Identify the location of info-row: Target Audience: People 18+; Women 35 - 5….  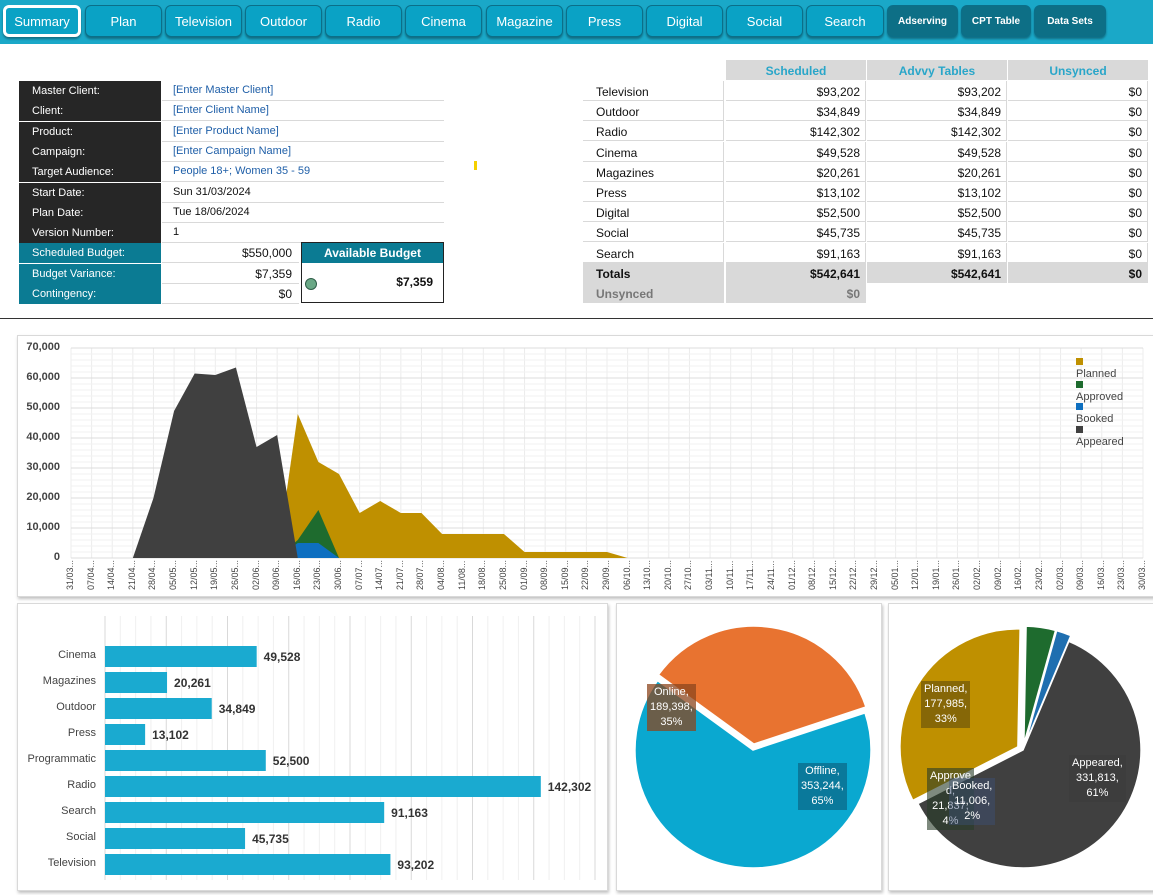
(231, 172).